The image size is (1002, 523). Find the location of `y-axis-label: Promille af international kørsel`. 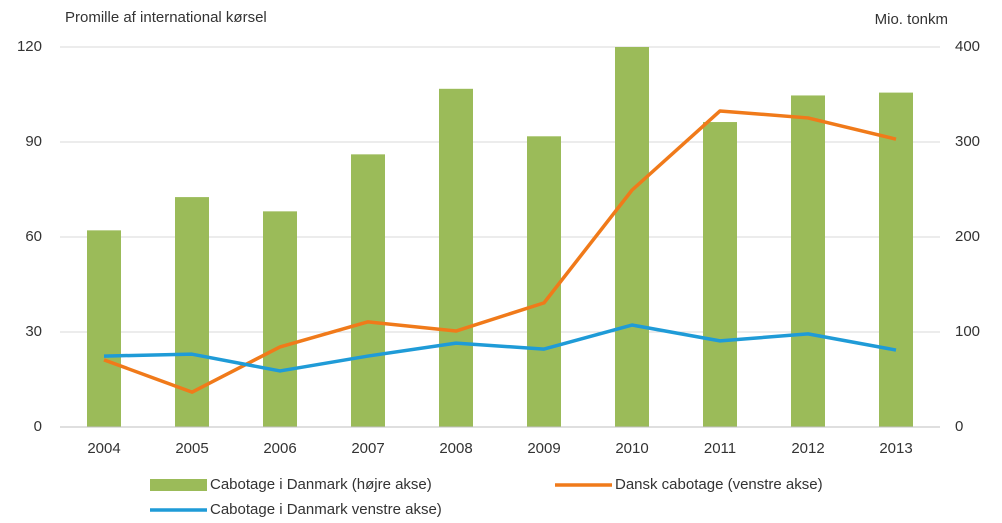

y-axis-label: Promille af international kørsel is located at coordinates (166, 17).